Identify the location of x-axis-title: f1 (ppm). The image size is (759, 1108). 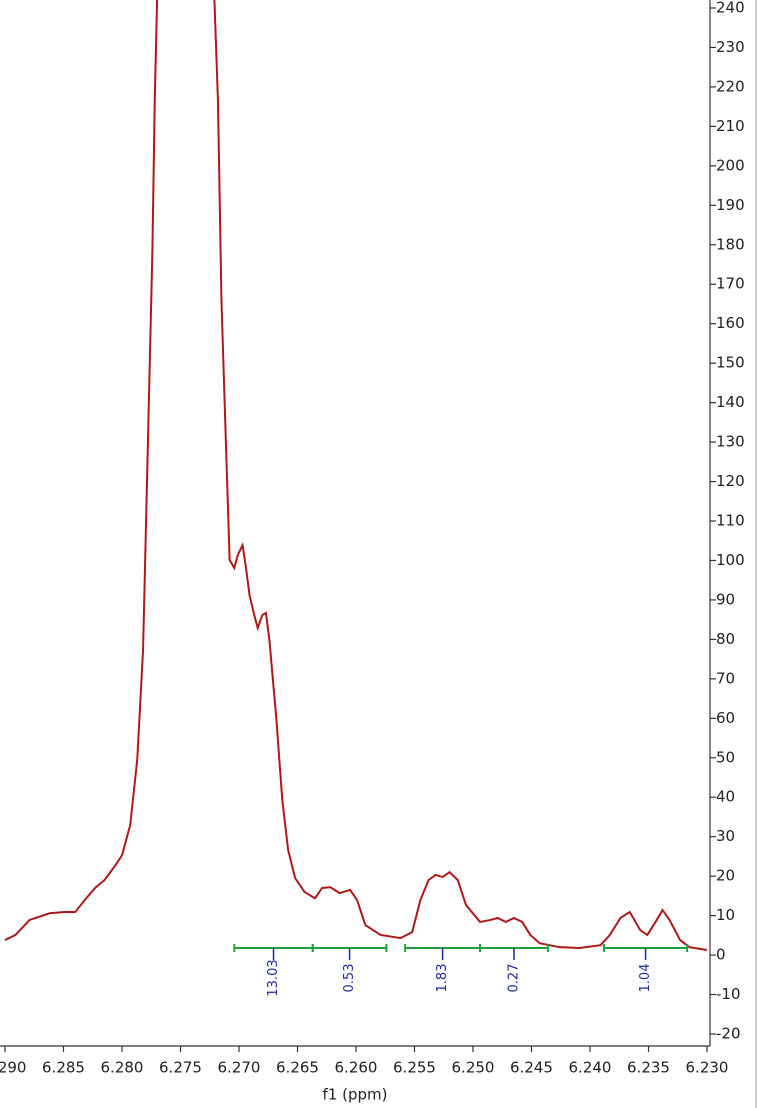
(355, 1095).